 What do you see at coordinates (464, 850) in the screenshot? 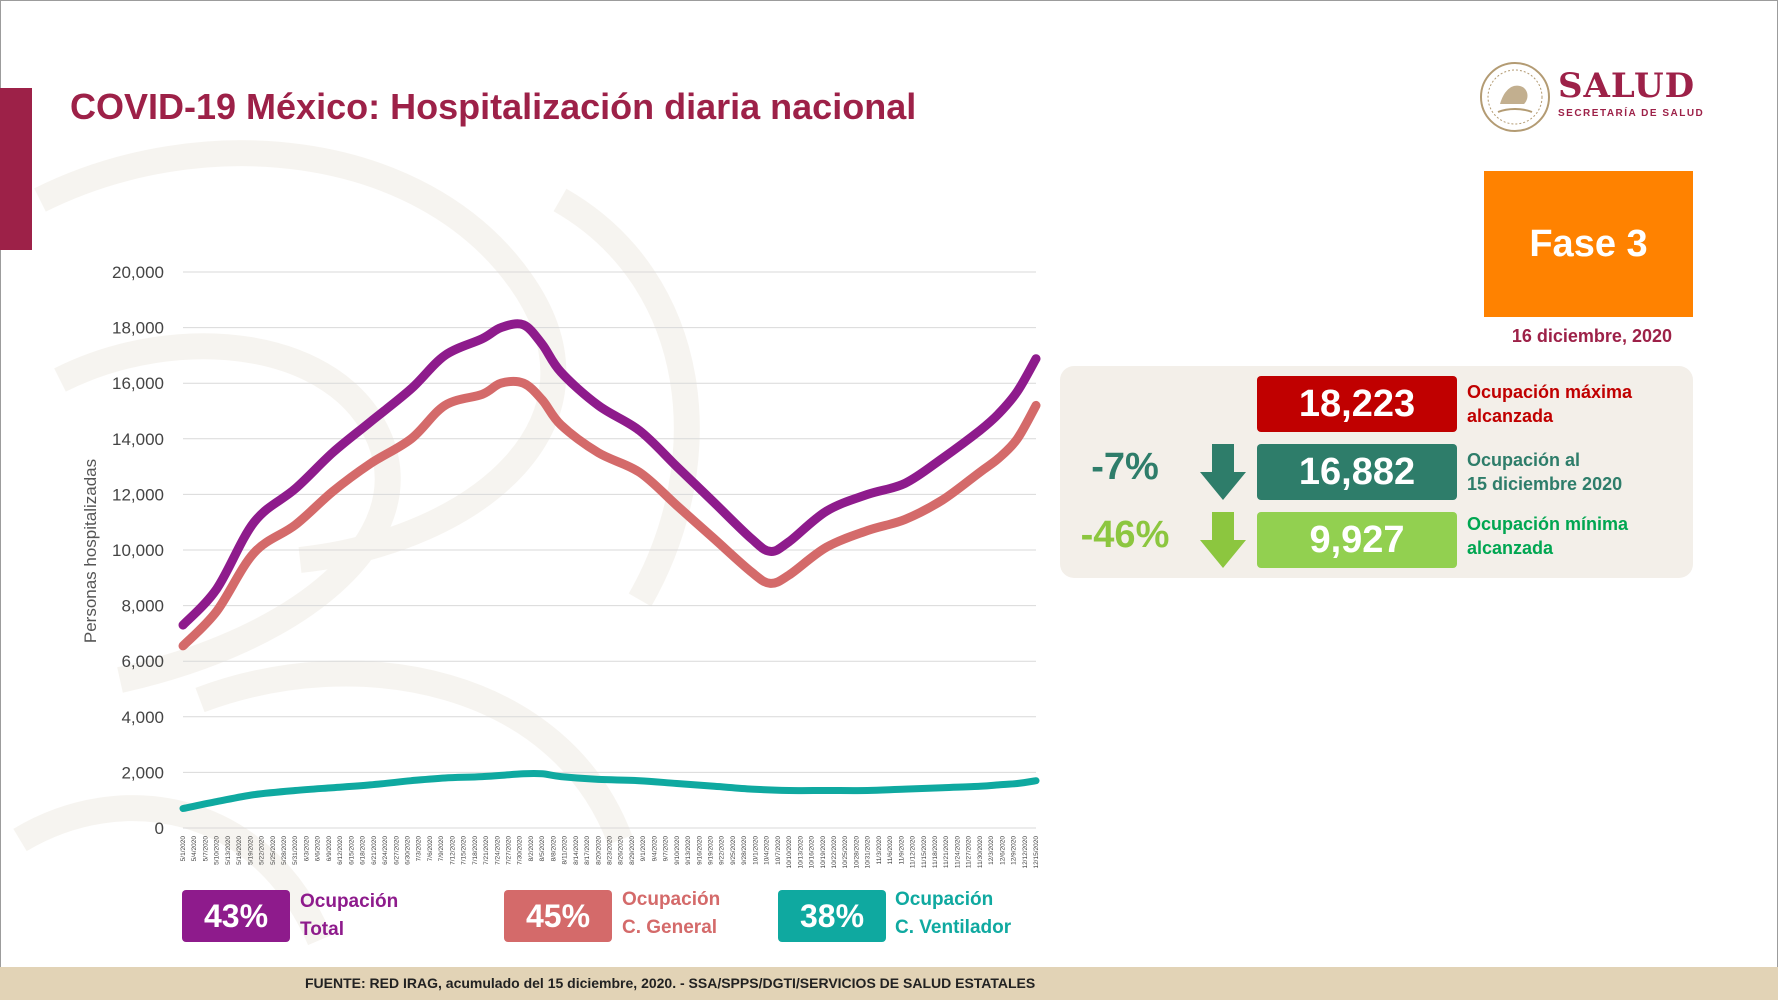
I see `x-tick-label: 7/15/2020` at bounding box center [464, 850].